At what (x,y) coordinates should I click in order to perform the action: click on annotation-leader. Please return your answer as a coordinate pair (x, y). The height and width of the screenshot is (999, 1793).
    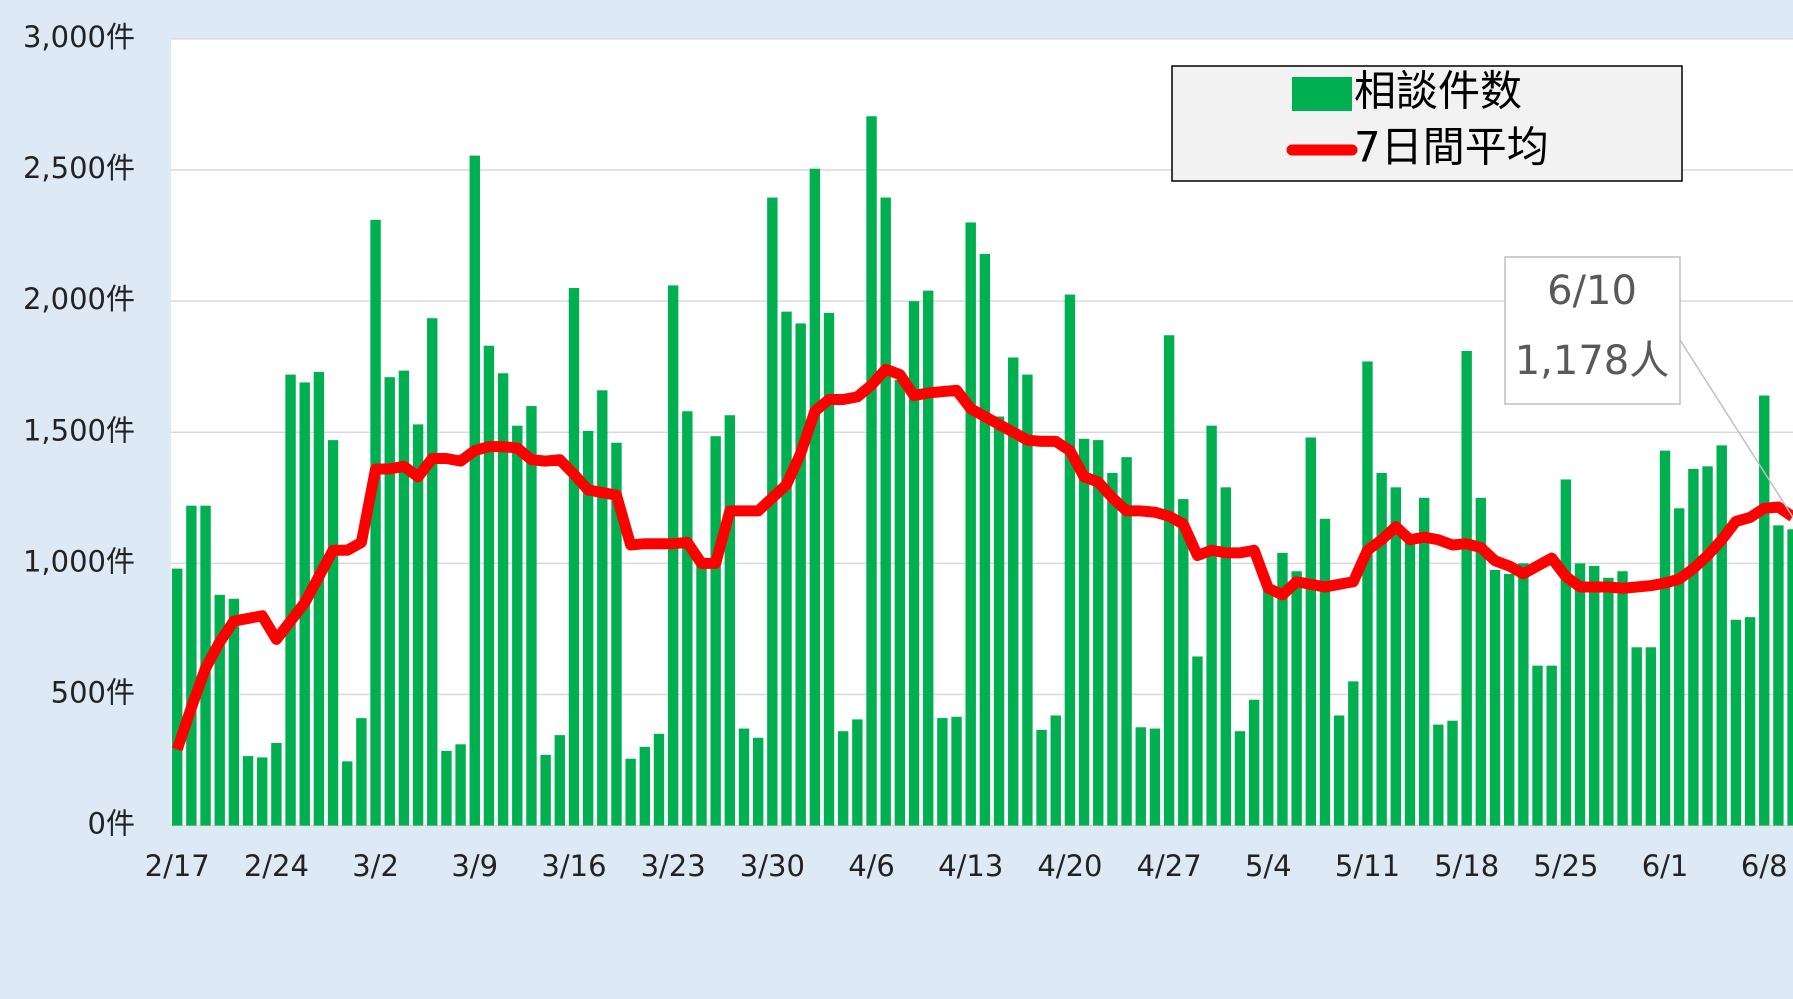
    Looking at the image, I should click on (1736, 428).